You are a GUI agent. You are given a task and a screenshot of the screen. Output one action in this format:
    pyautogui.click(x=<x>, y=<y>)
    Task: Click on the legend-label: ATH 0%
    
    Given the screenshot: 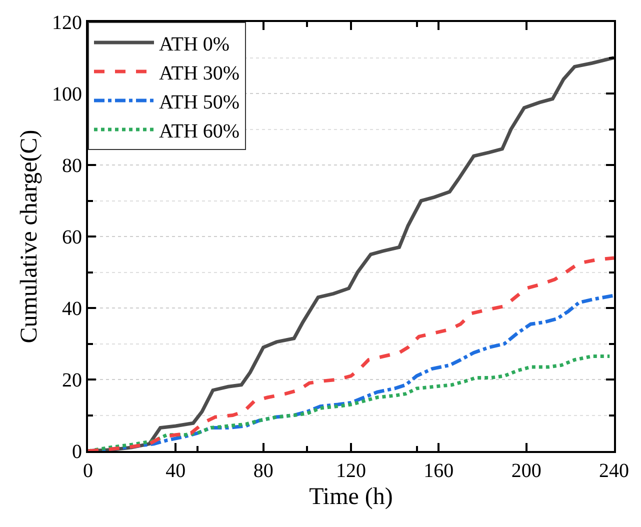 What is the action you would take?
    pyautogui.click(x=194, y=44)
    